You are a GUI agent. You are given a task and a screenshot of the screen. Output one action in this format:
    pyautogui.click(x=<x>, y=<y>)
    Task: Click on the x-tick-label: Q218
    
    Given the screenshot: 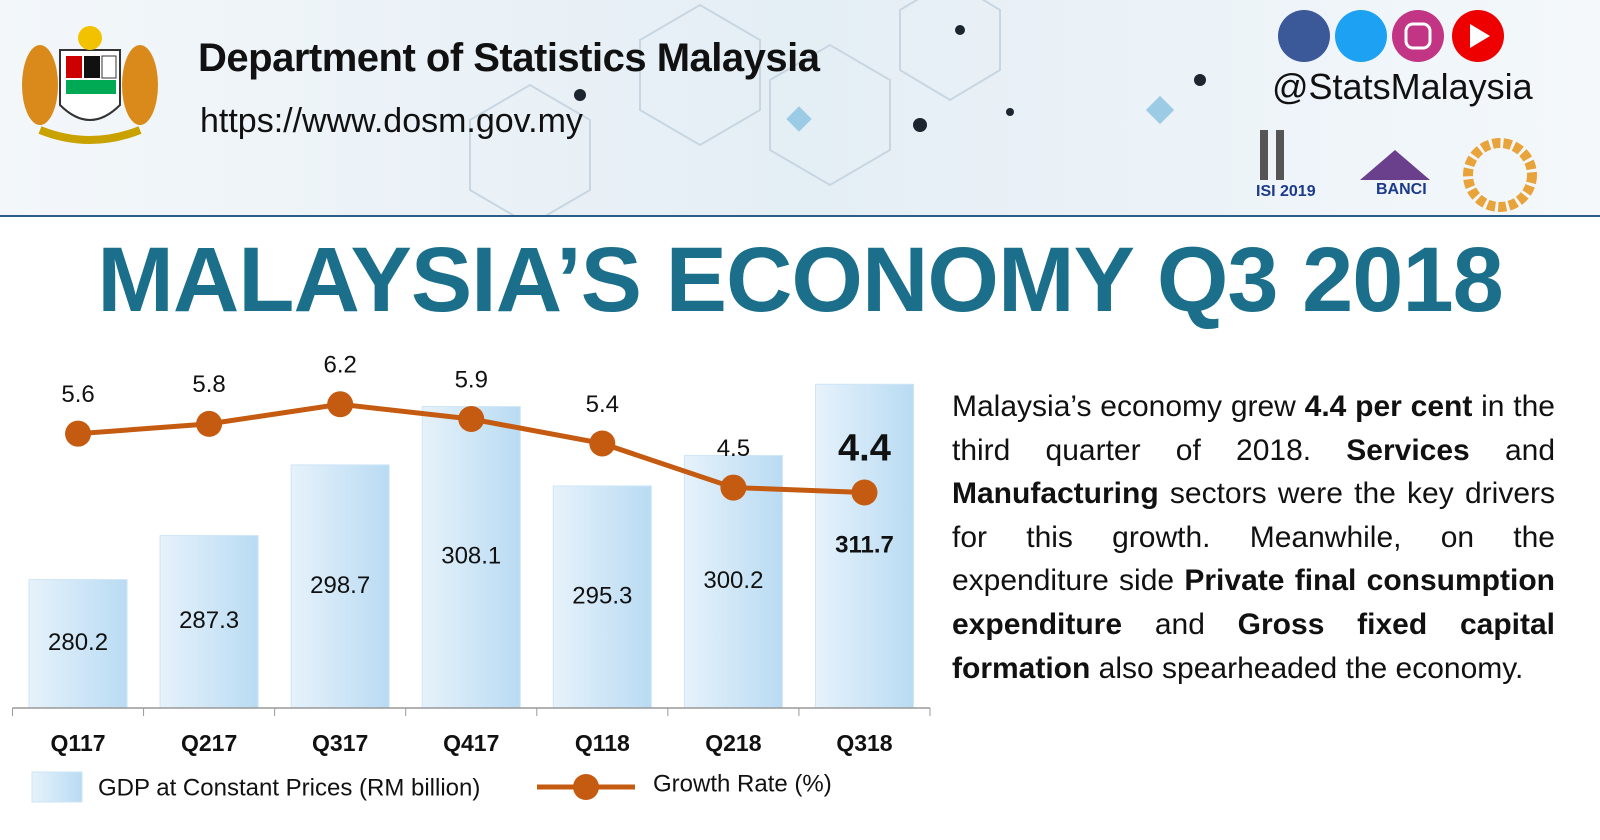 What is the action you would take?
    pyautogui.click(x=733, y=743)
    